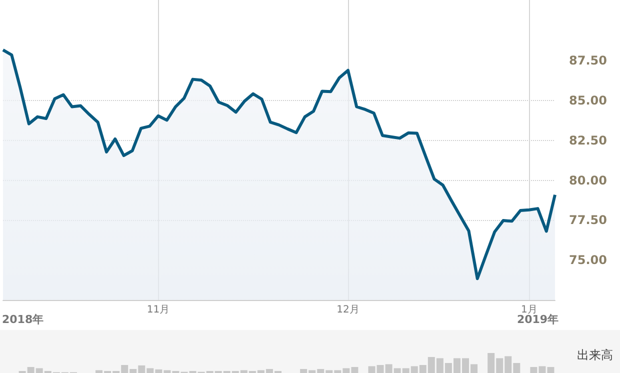  What do you see at coordinates (588, 101) in the screenshot?
I see `y-tick-label: 85.00` at bounding box center [588, 101].